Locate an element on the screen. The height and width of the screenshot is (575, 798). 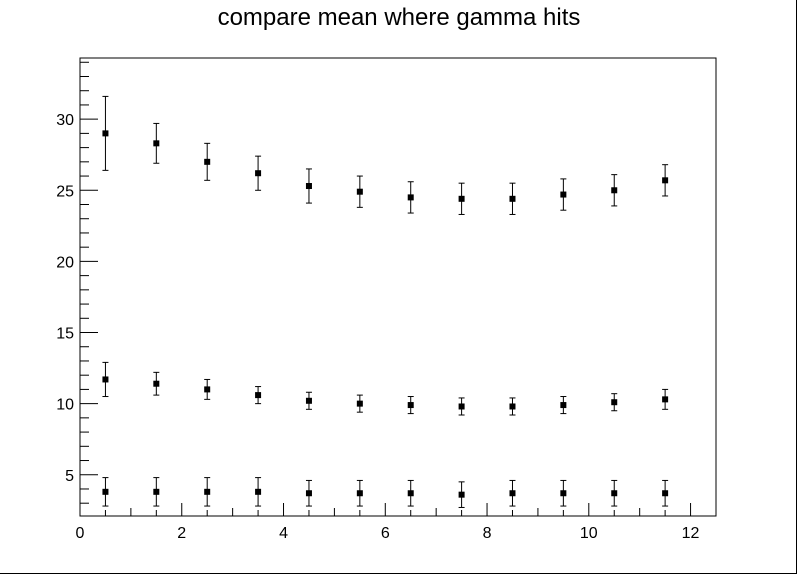
y-tick-label: 20 is located at coordinates (65, 262).